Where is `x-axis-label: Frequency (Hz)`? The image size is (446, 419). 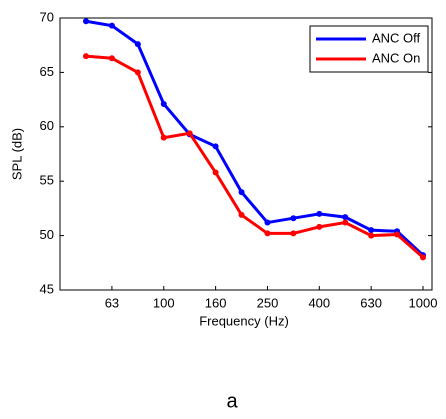
x-axis-label: Frequency (Hz) is located at coordinates (244, 320).